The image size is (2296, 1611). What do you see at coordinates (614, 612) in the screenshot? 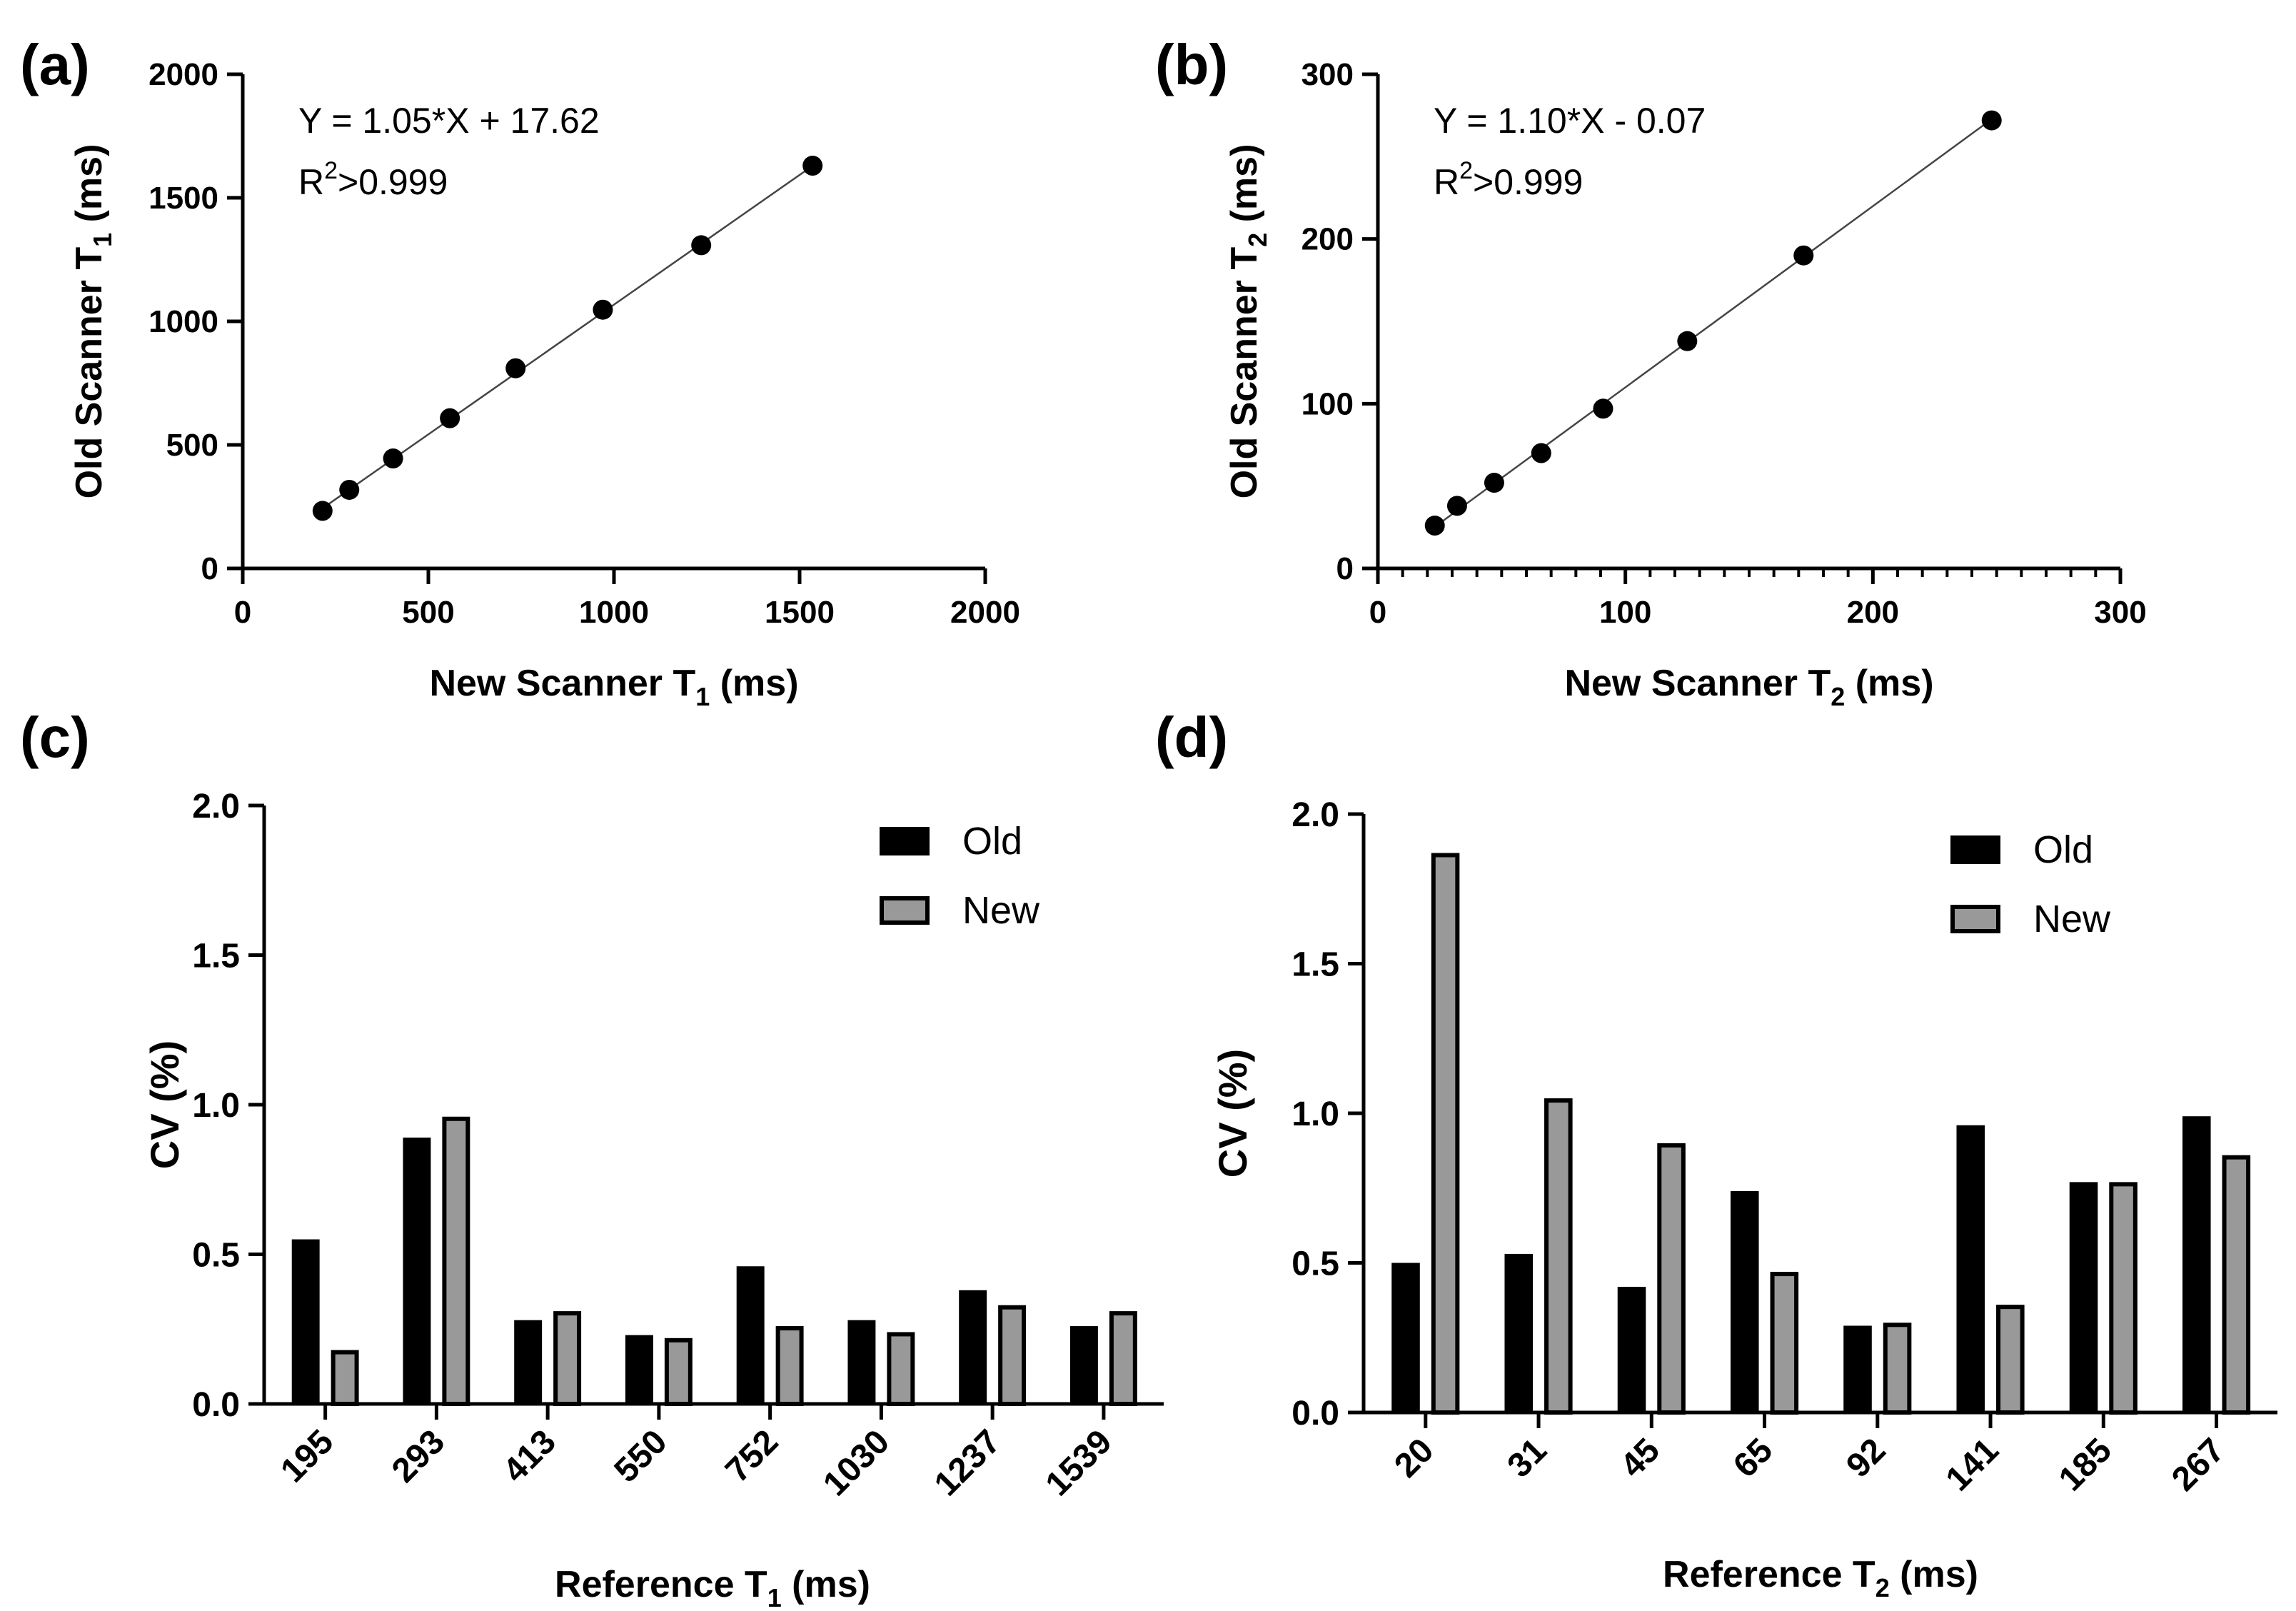
I see `x-tick-label: 1000` at bounding box center [614, 612].